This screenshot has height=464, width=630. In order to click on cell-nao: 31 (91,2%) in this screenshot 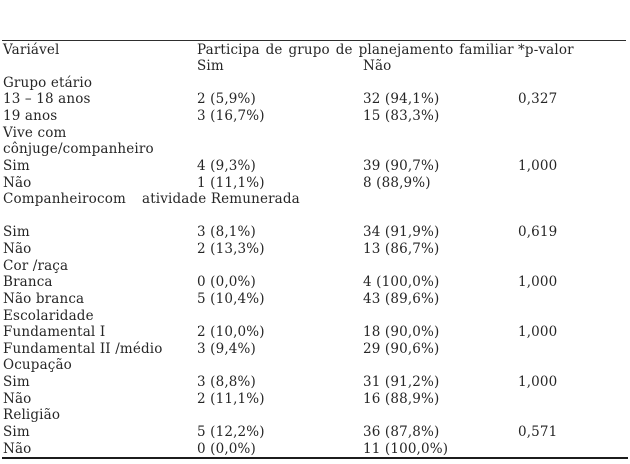, I will do `click(401, 382)`.